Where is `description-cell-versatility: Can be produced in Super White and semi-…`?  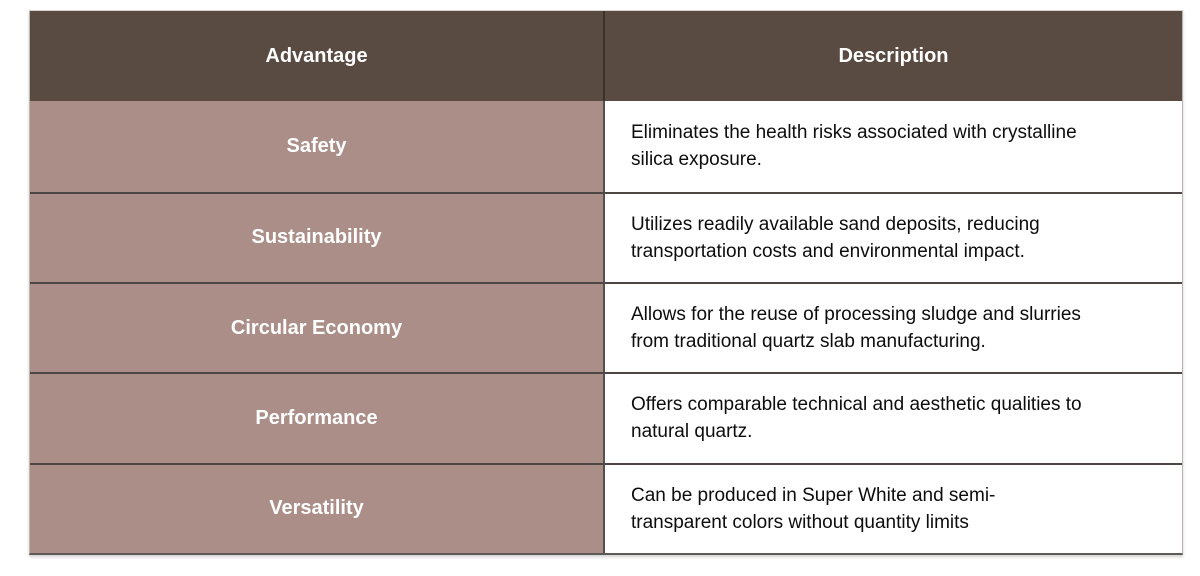 description-cell-versatility: Can be produced in Super White and semi-… is located at coordinates (893, 507).